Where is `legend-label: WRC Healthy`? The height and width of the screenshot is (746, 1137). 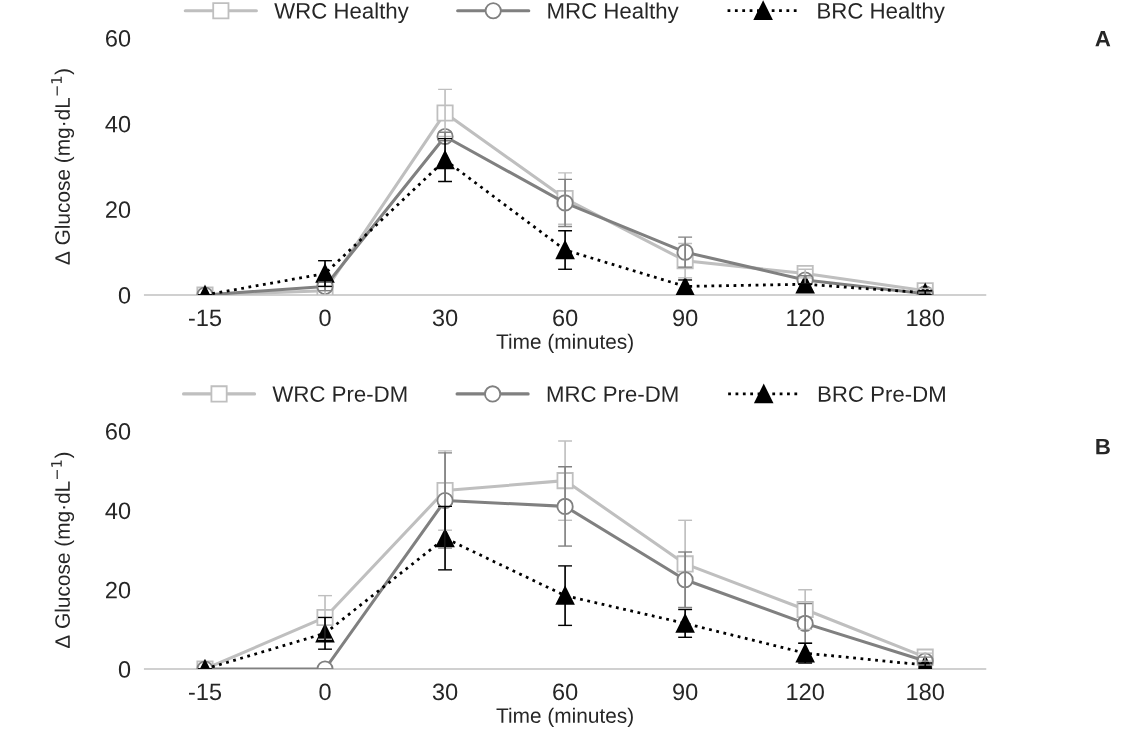
legend-label: WRC Healthy is located at coordinates (341, 13).